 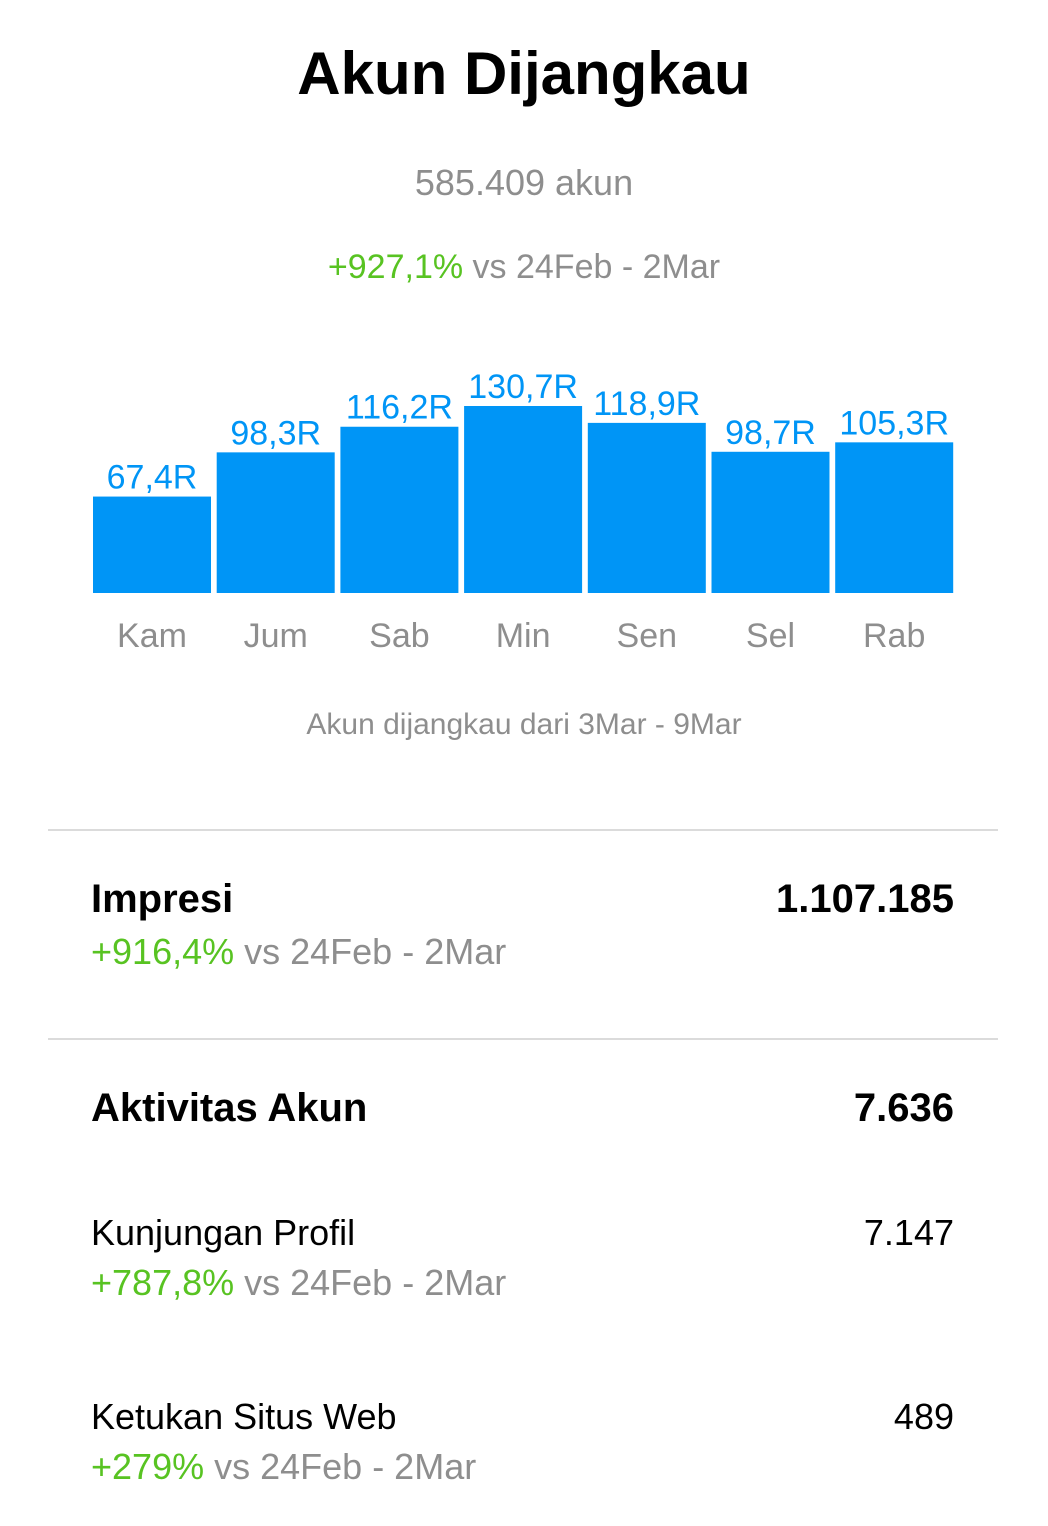 What do you see at coordinates (399, 636) in the screenshot?
I see `category-label: Sab` at bounding box center [399, 636].